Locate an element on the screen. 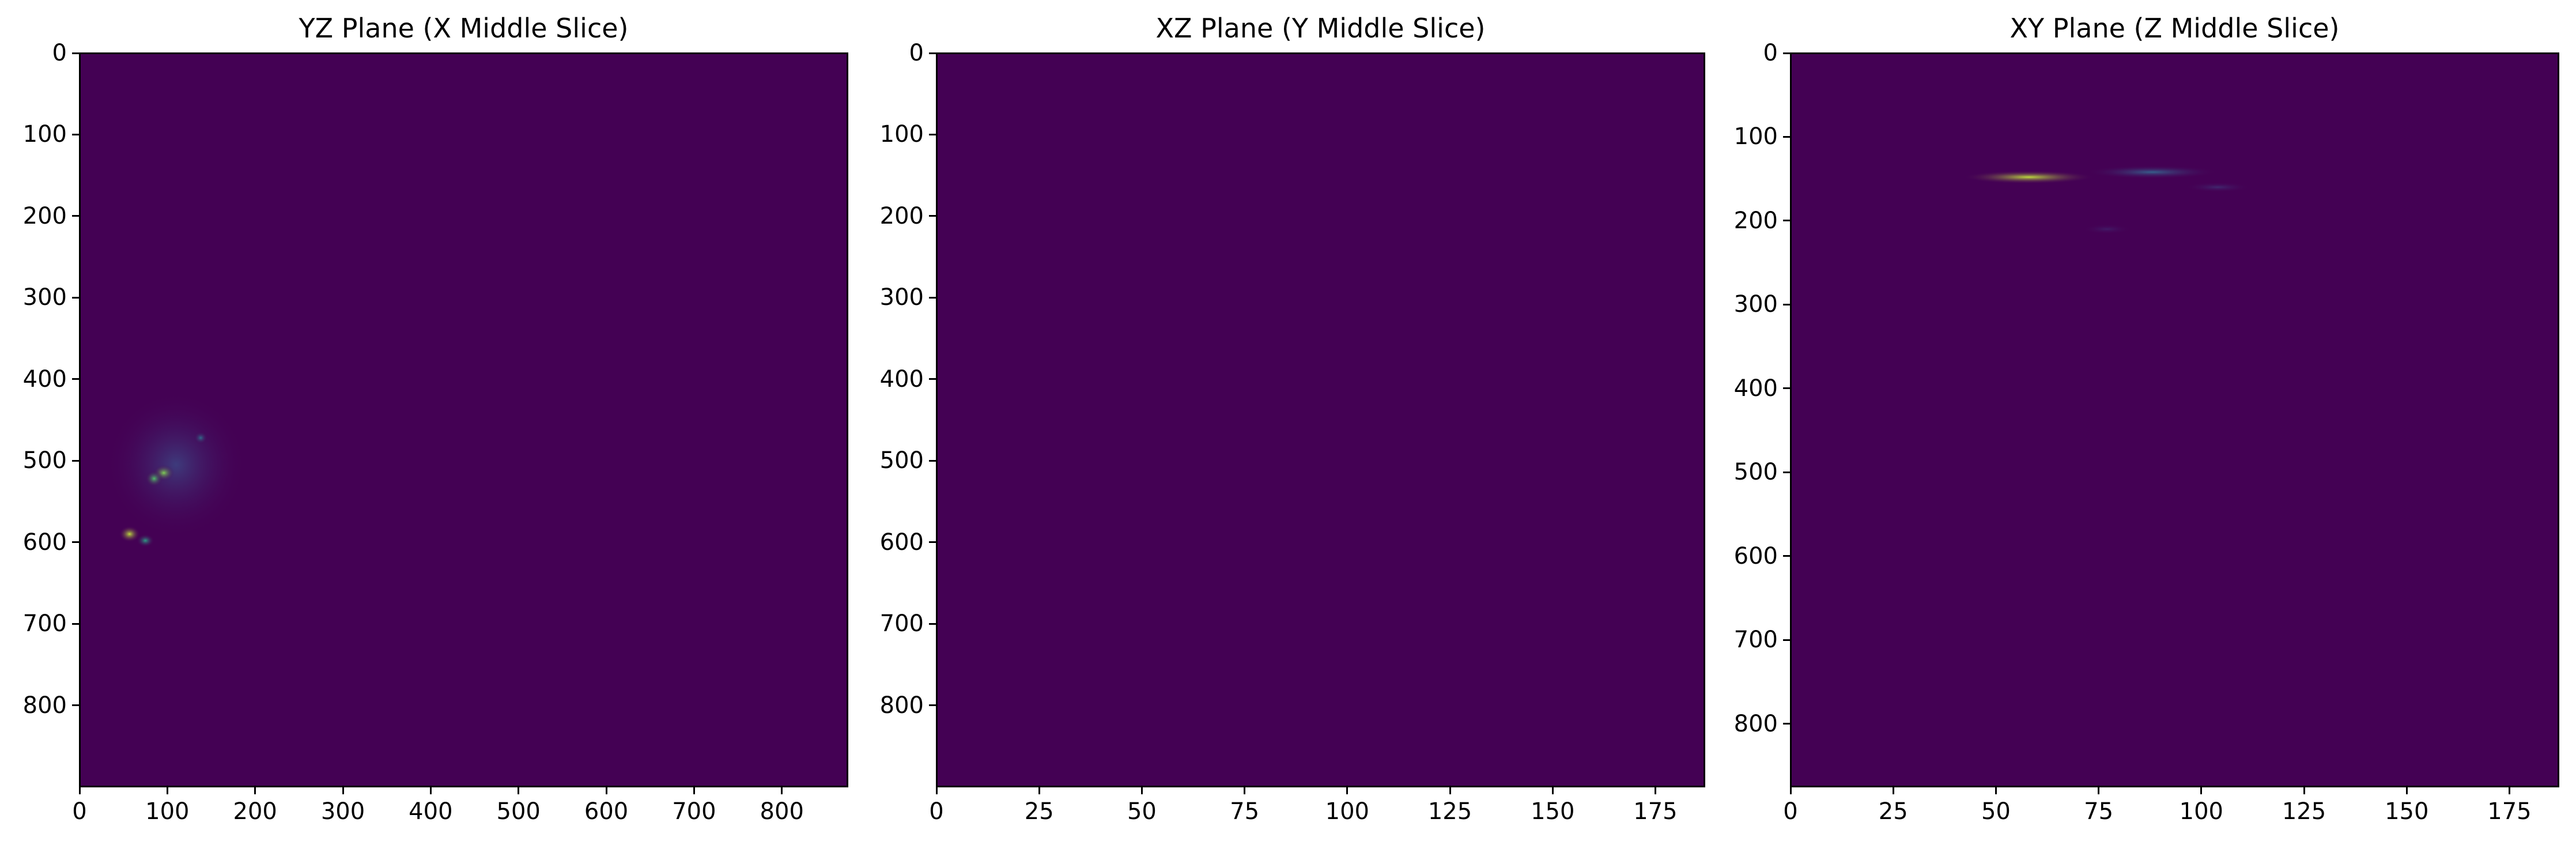  x-tick-label: 700 is located at coordinates (694, 811).